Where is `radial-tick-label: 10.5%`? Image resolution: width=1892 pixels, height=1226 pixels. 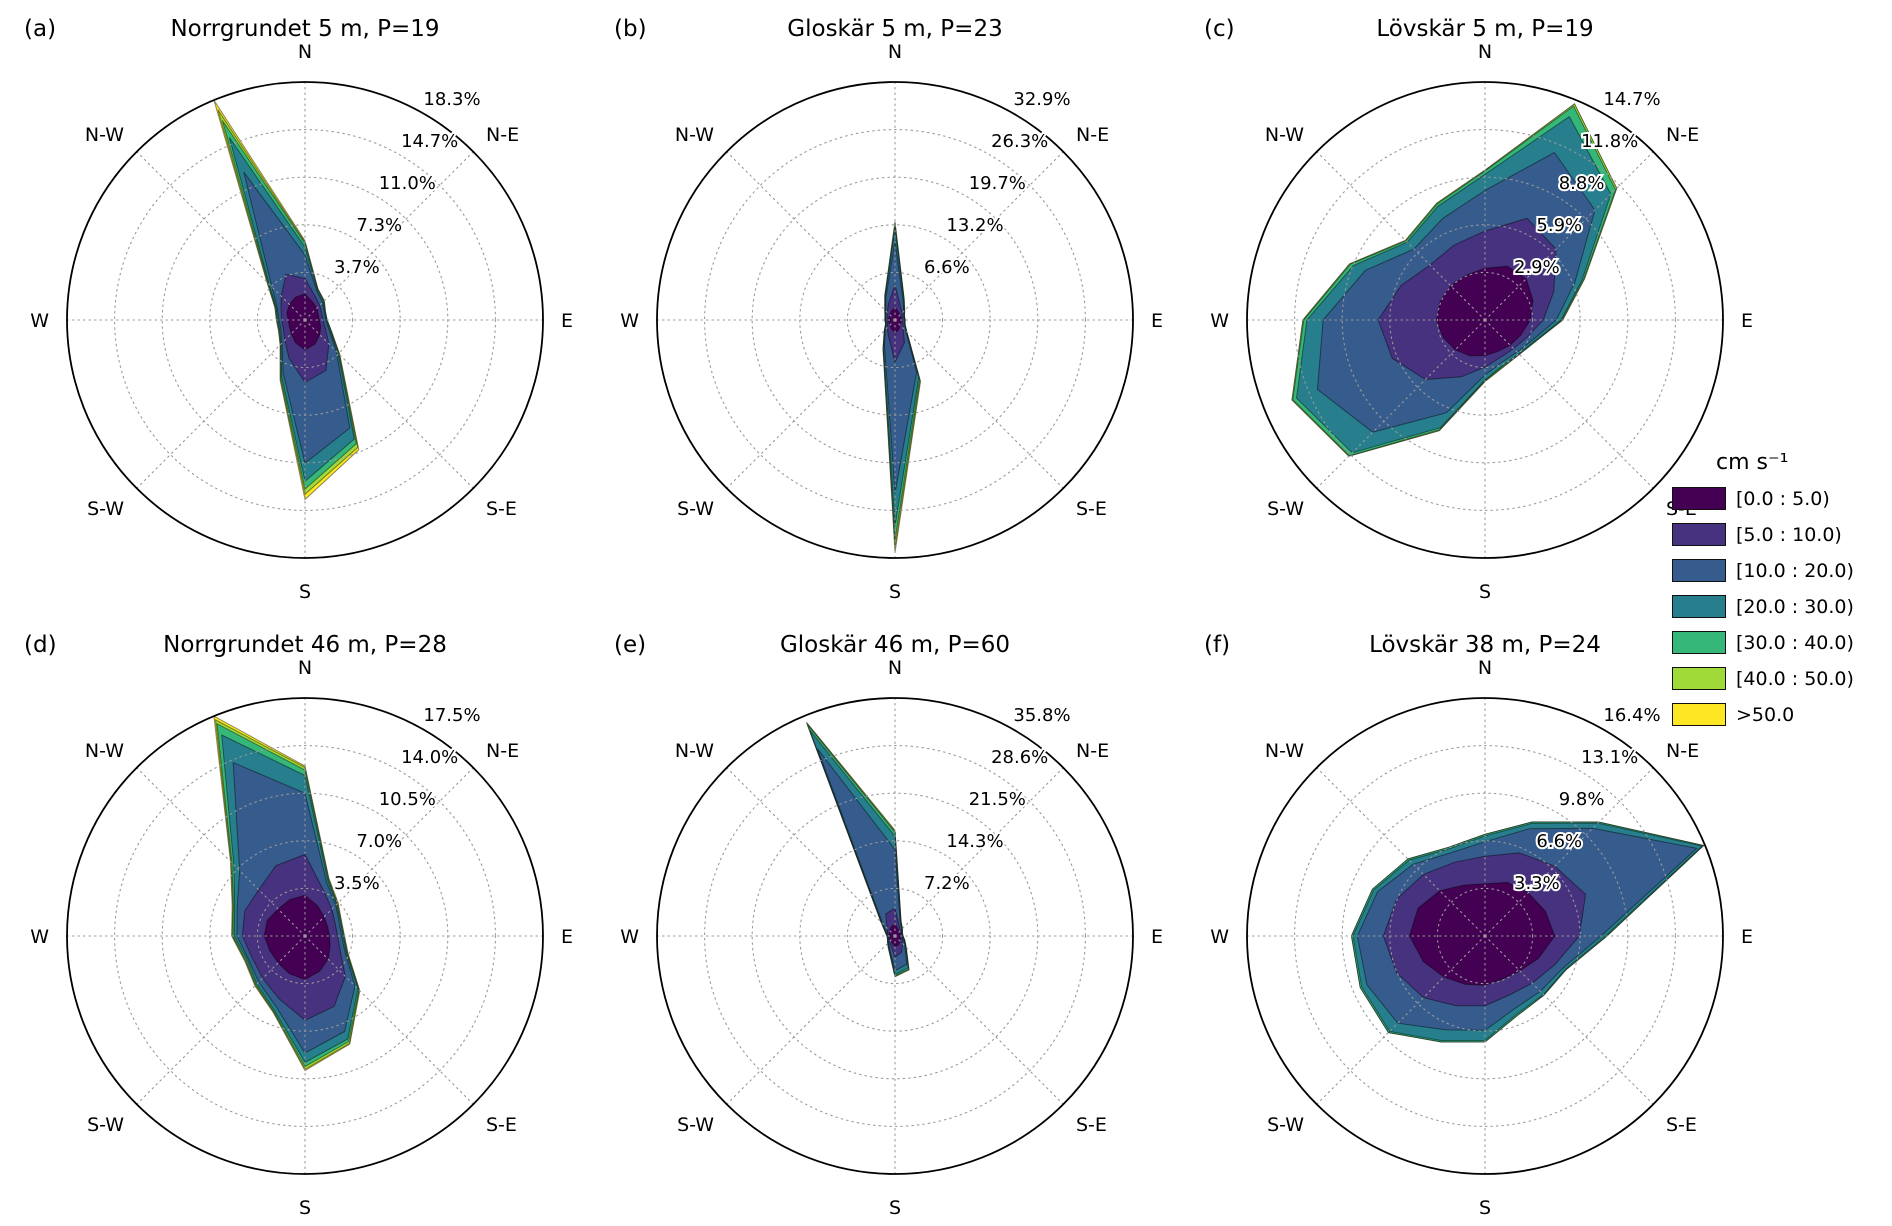
radial-tick-label: 10.5% is located at coordinates (407, 799).